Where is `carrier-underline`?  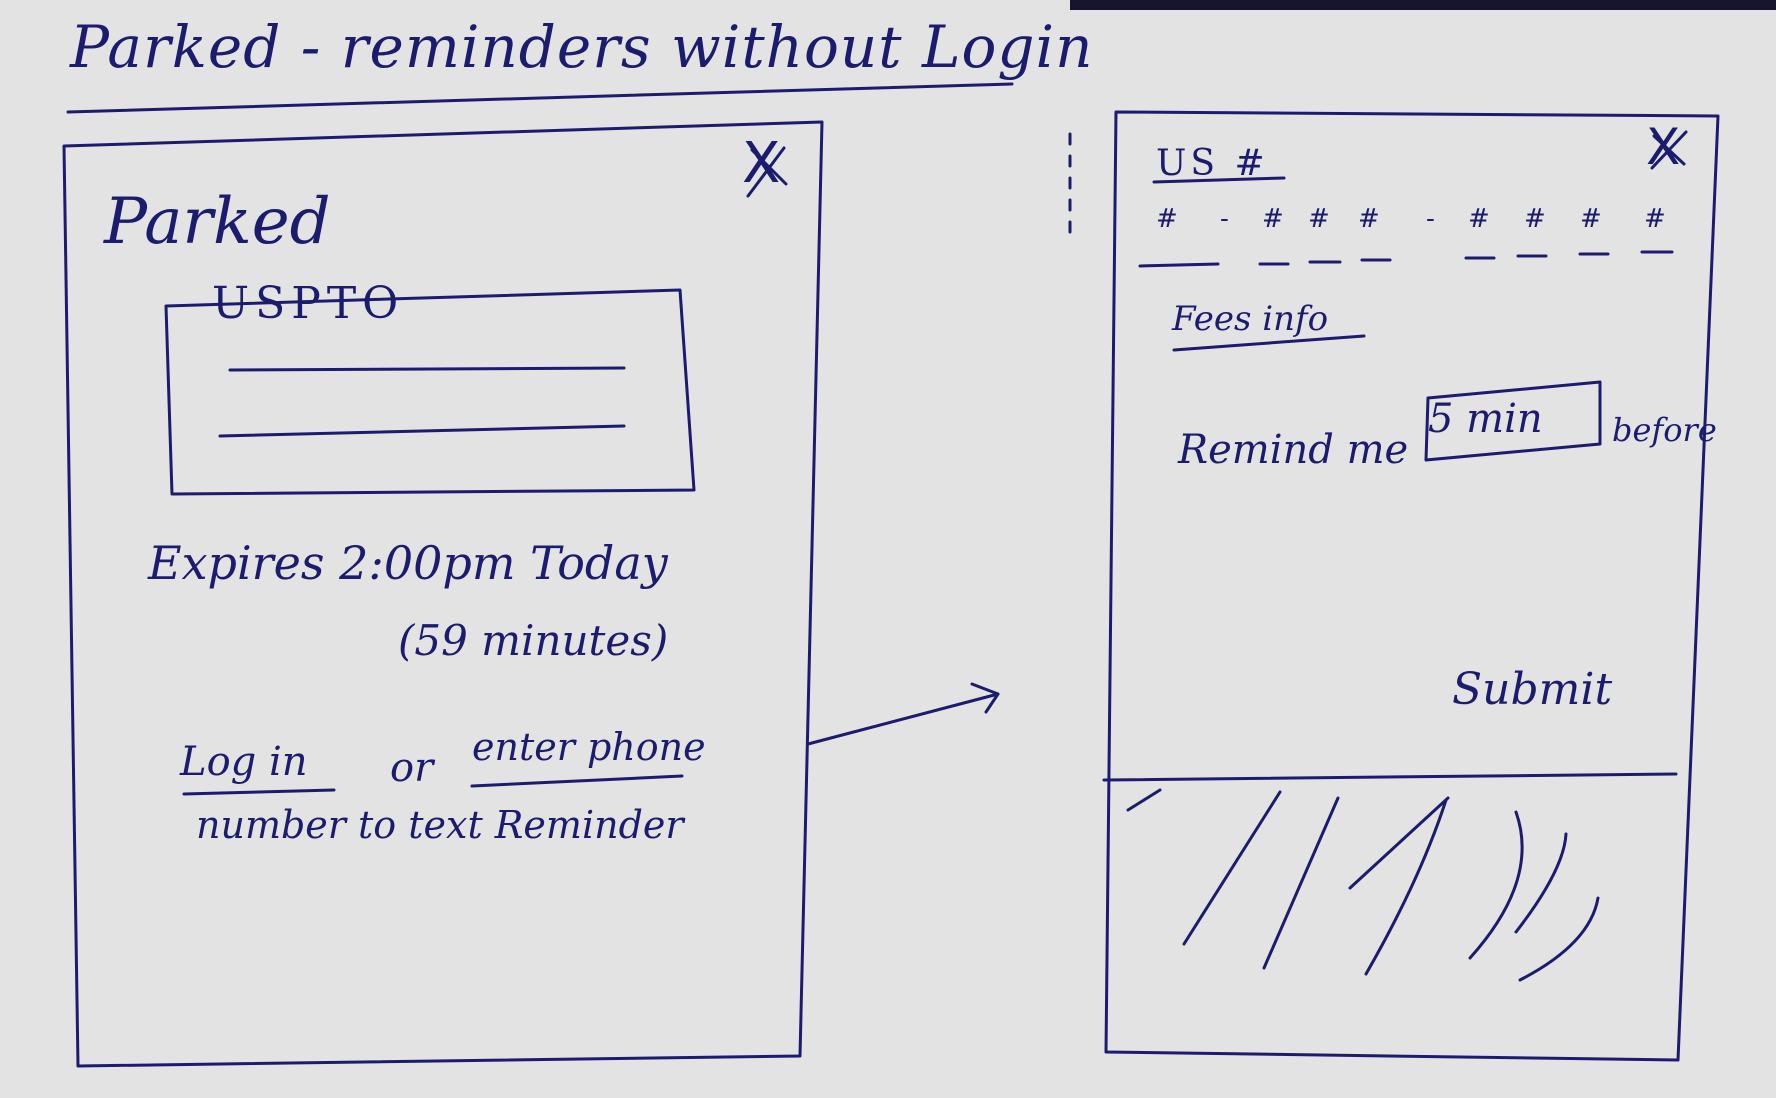
carrier-underline is located at coordinates (1219, 180).